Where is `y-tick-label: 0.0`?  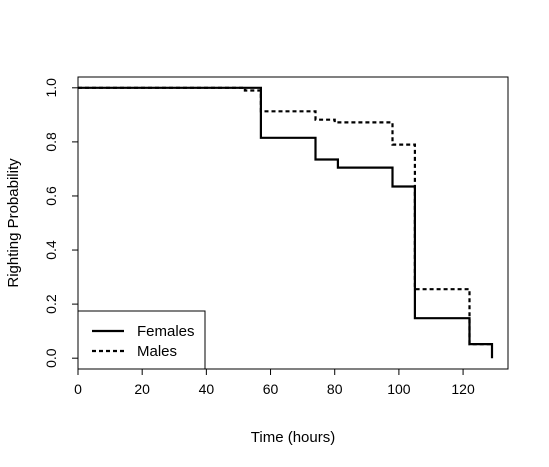
y-tick-label: 0.0 is located at coordinates (51, 358).